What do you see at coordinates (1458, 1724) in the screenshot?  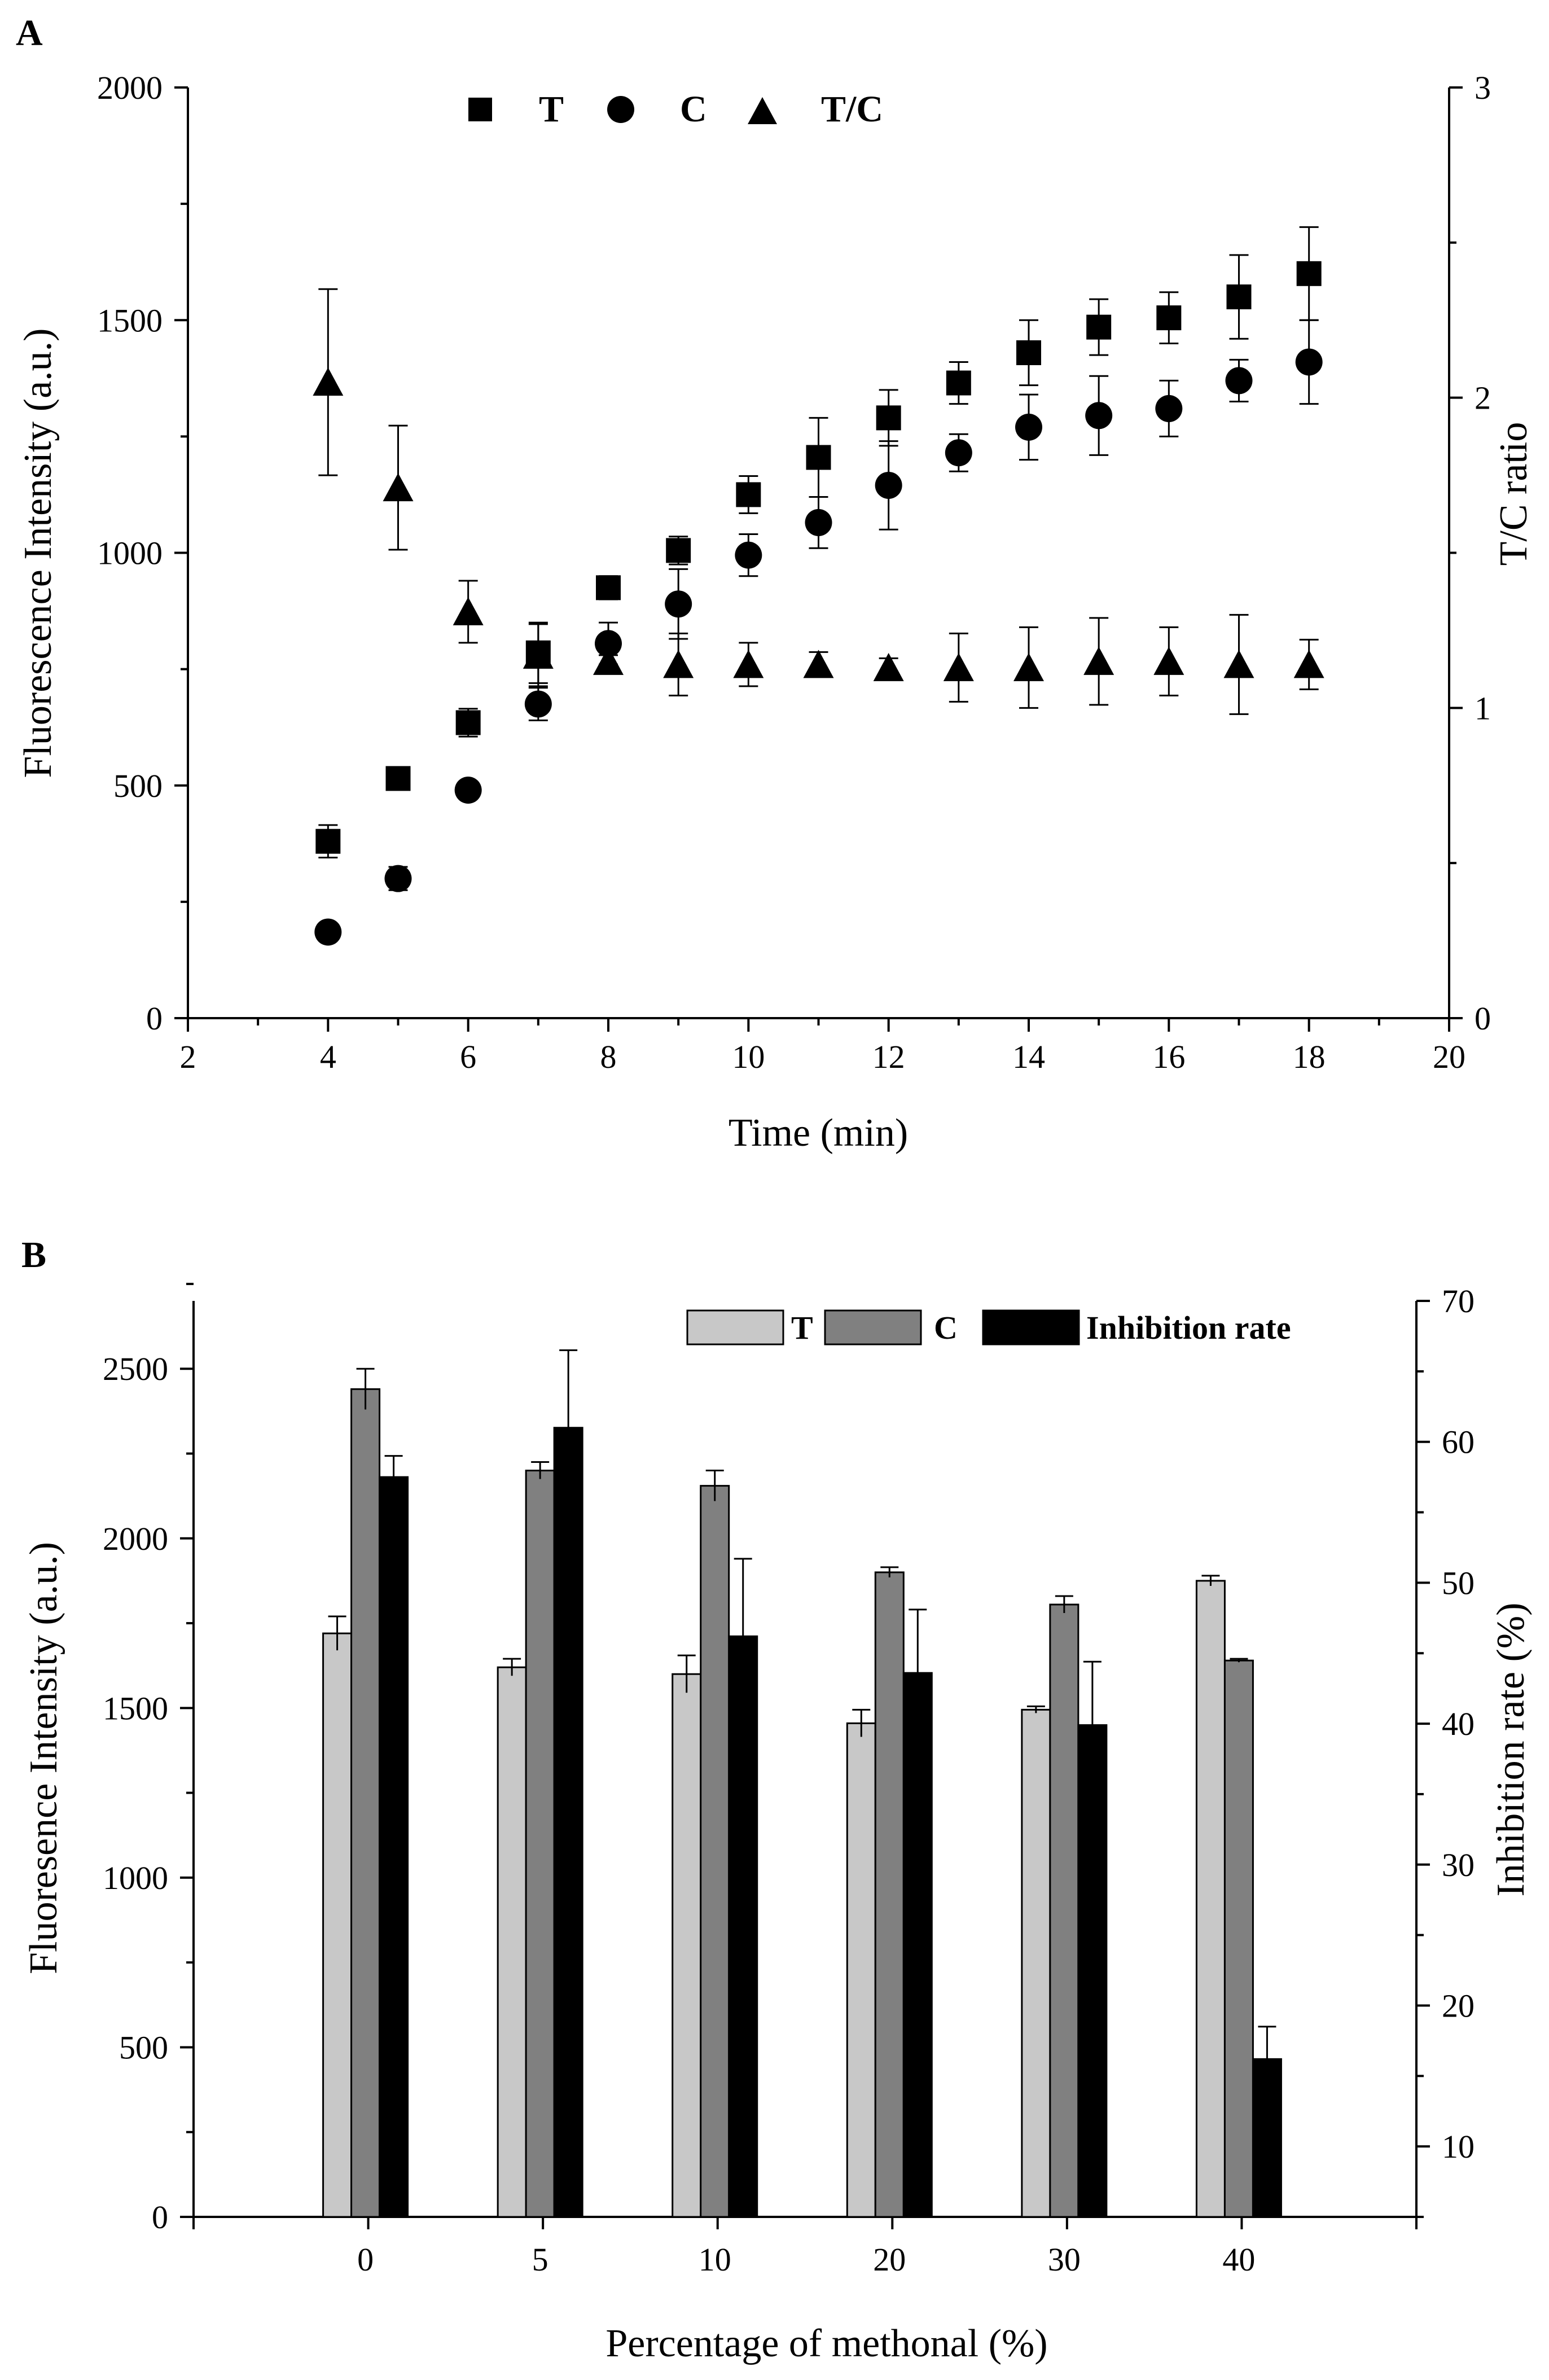 I see `y2-tick-label: 40` at bounding box center [1458, 1724].